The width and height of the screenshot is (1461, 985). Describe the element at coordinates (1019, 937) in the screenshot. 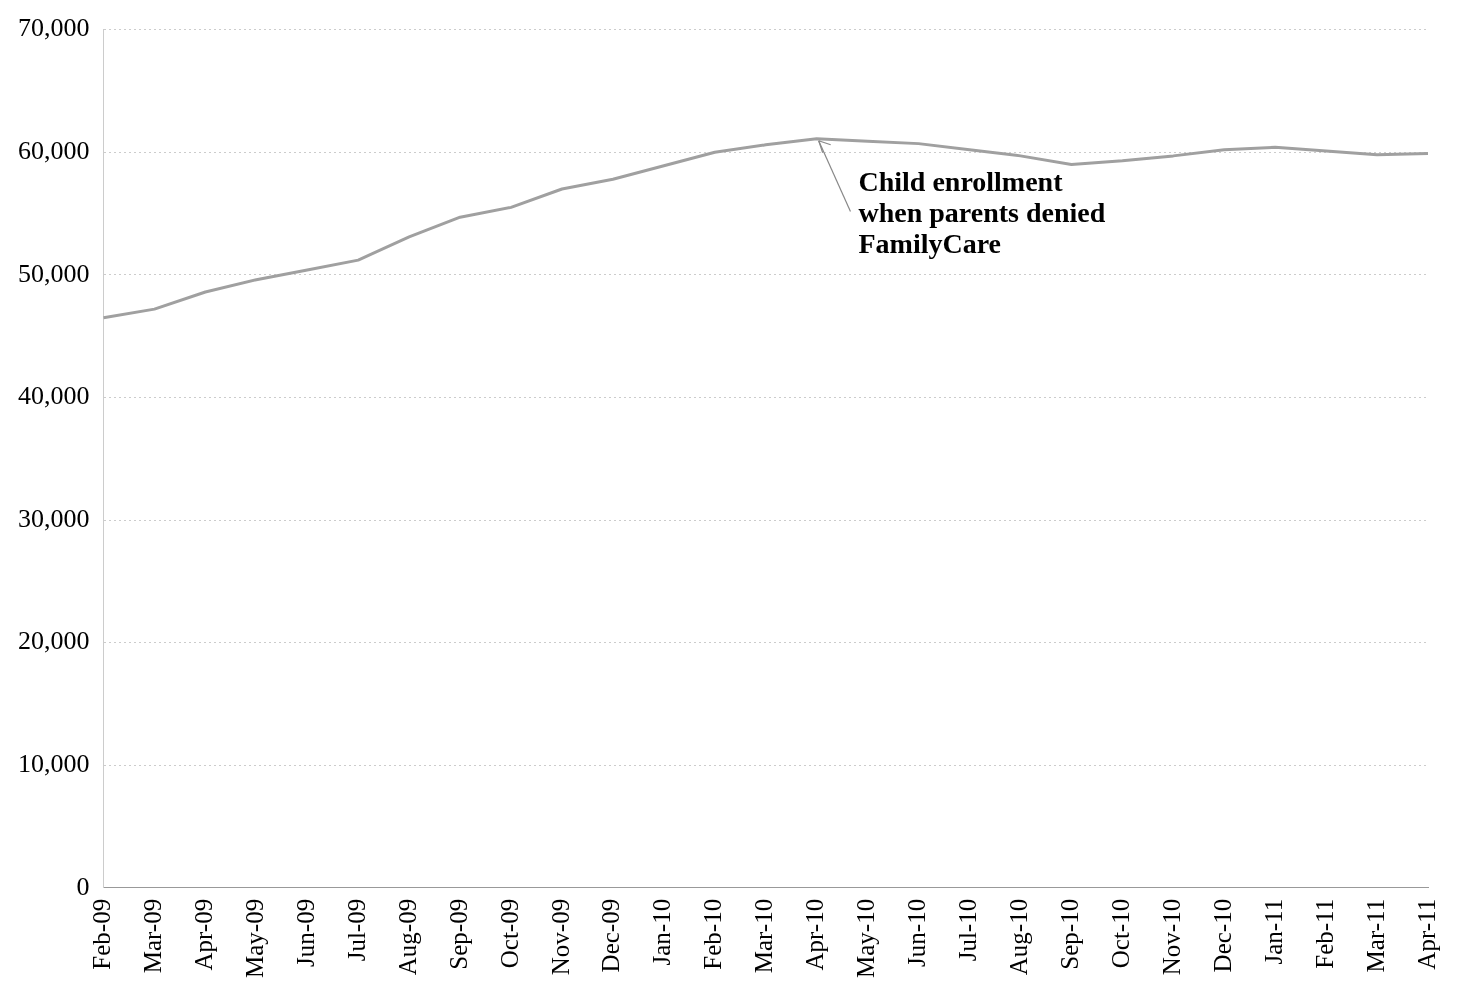

I see `x-tick-label: Aug-10` at that location.